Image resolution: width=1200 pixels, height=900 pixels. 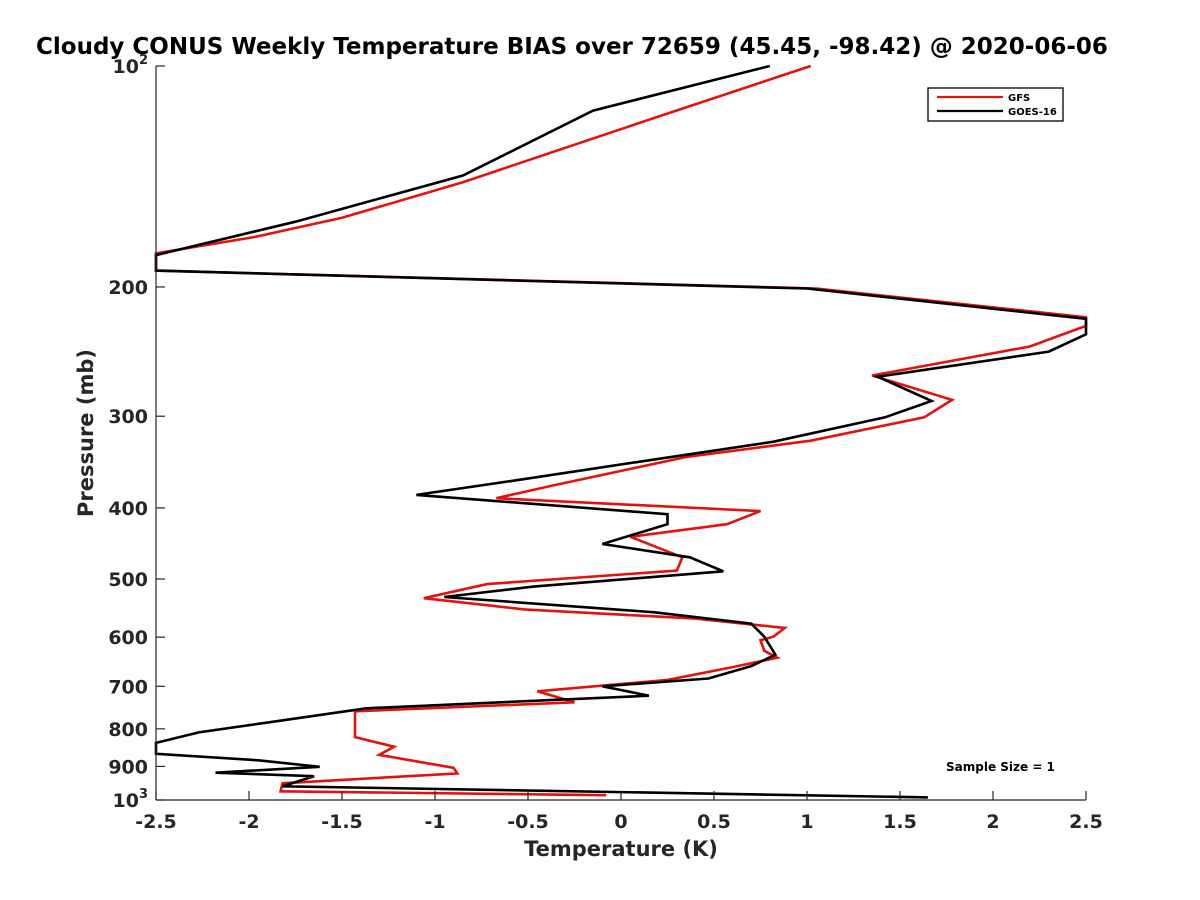 I want to click on y-tick-label: 700, so click(x=128, y=687).